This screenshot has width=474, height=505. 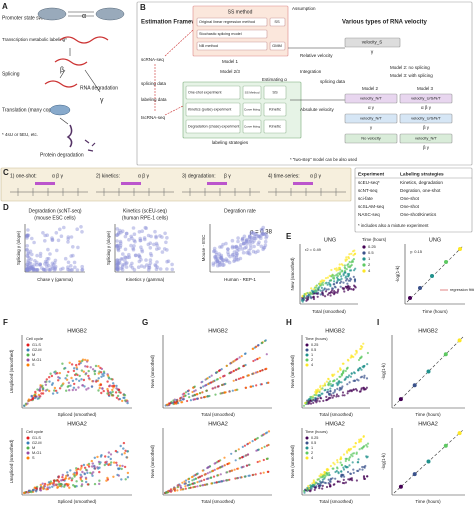 What do you see at coordinates (179, 43) in the screenshot?
I see `connector` at bounding box center [179, 43].